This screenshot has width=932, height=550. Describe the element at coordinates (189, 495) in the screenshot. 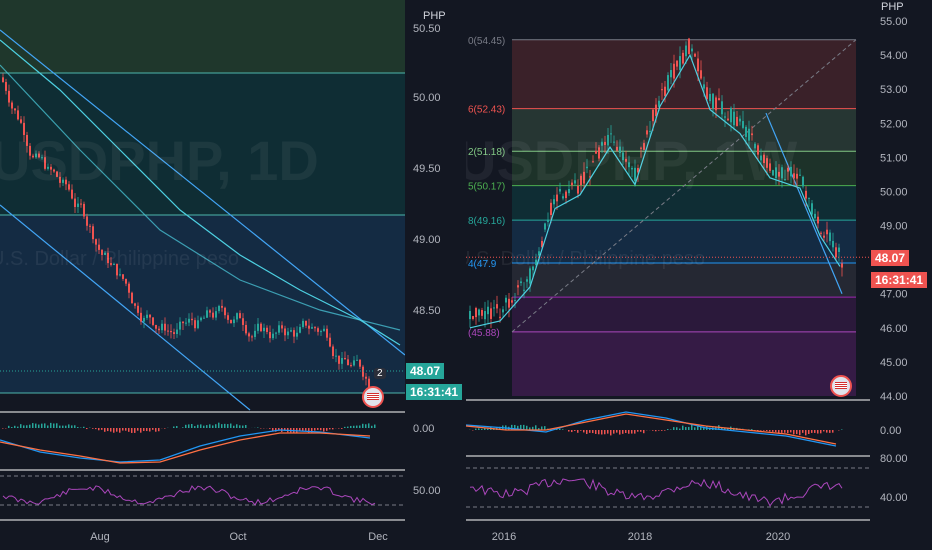

I see `rsi-line` at that location.